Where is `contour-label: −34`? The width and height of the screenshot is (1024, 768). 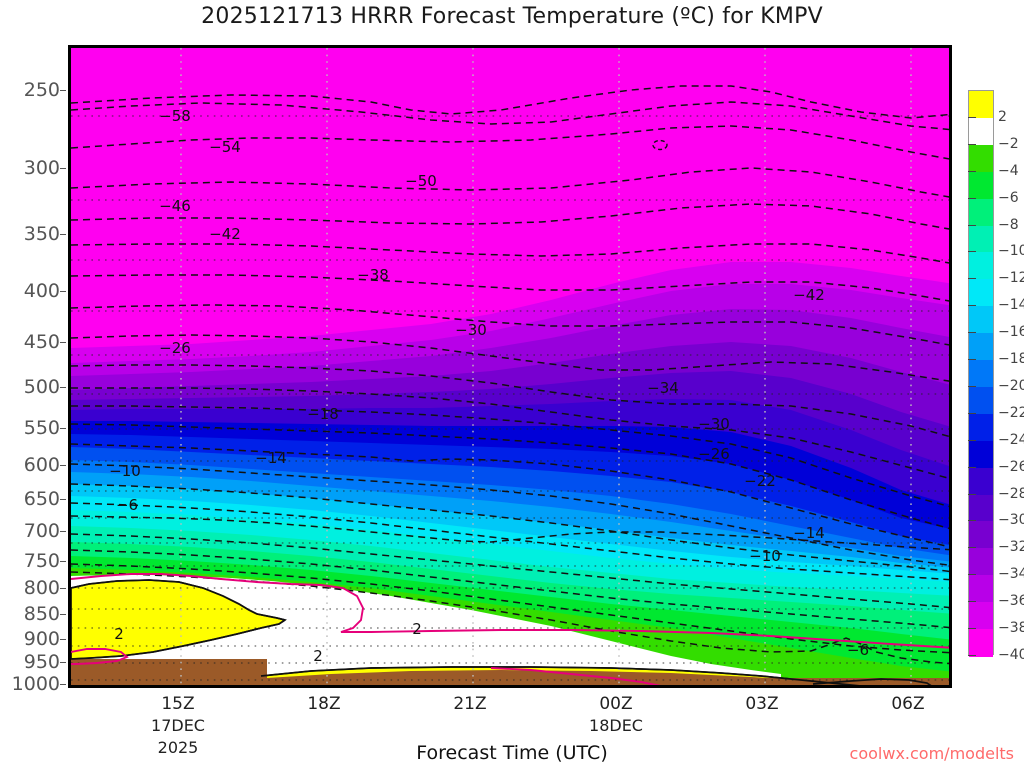
contour-label: −34 is located at coordinates (663, 388).